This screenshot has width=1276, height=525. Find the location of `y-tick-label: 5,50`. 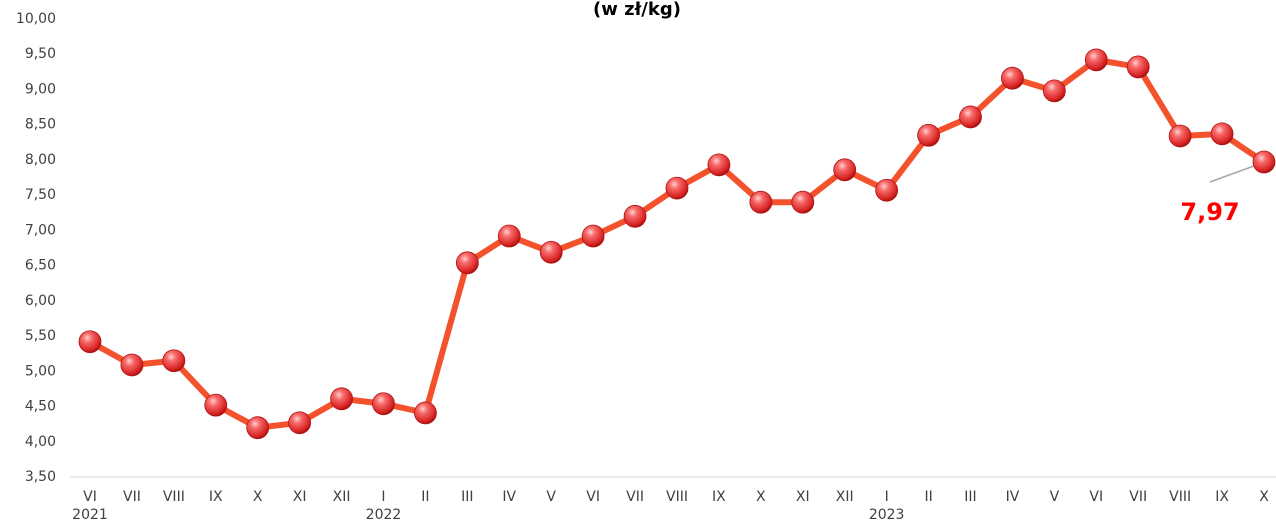

y-tick-label: 5,50 is located at coordinates (40, 336).